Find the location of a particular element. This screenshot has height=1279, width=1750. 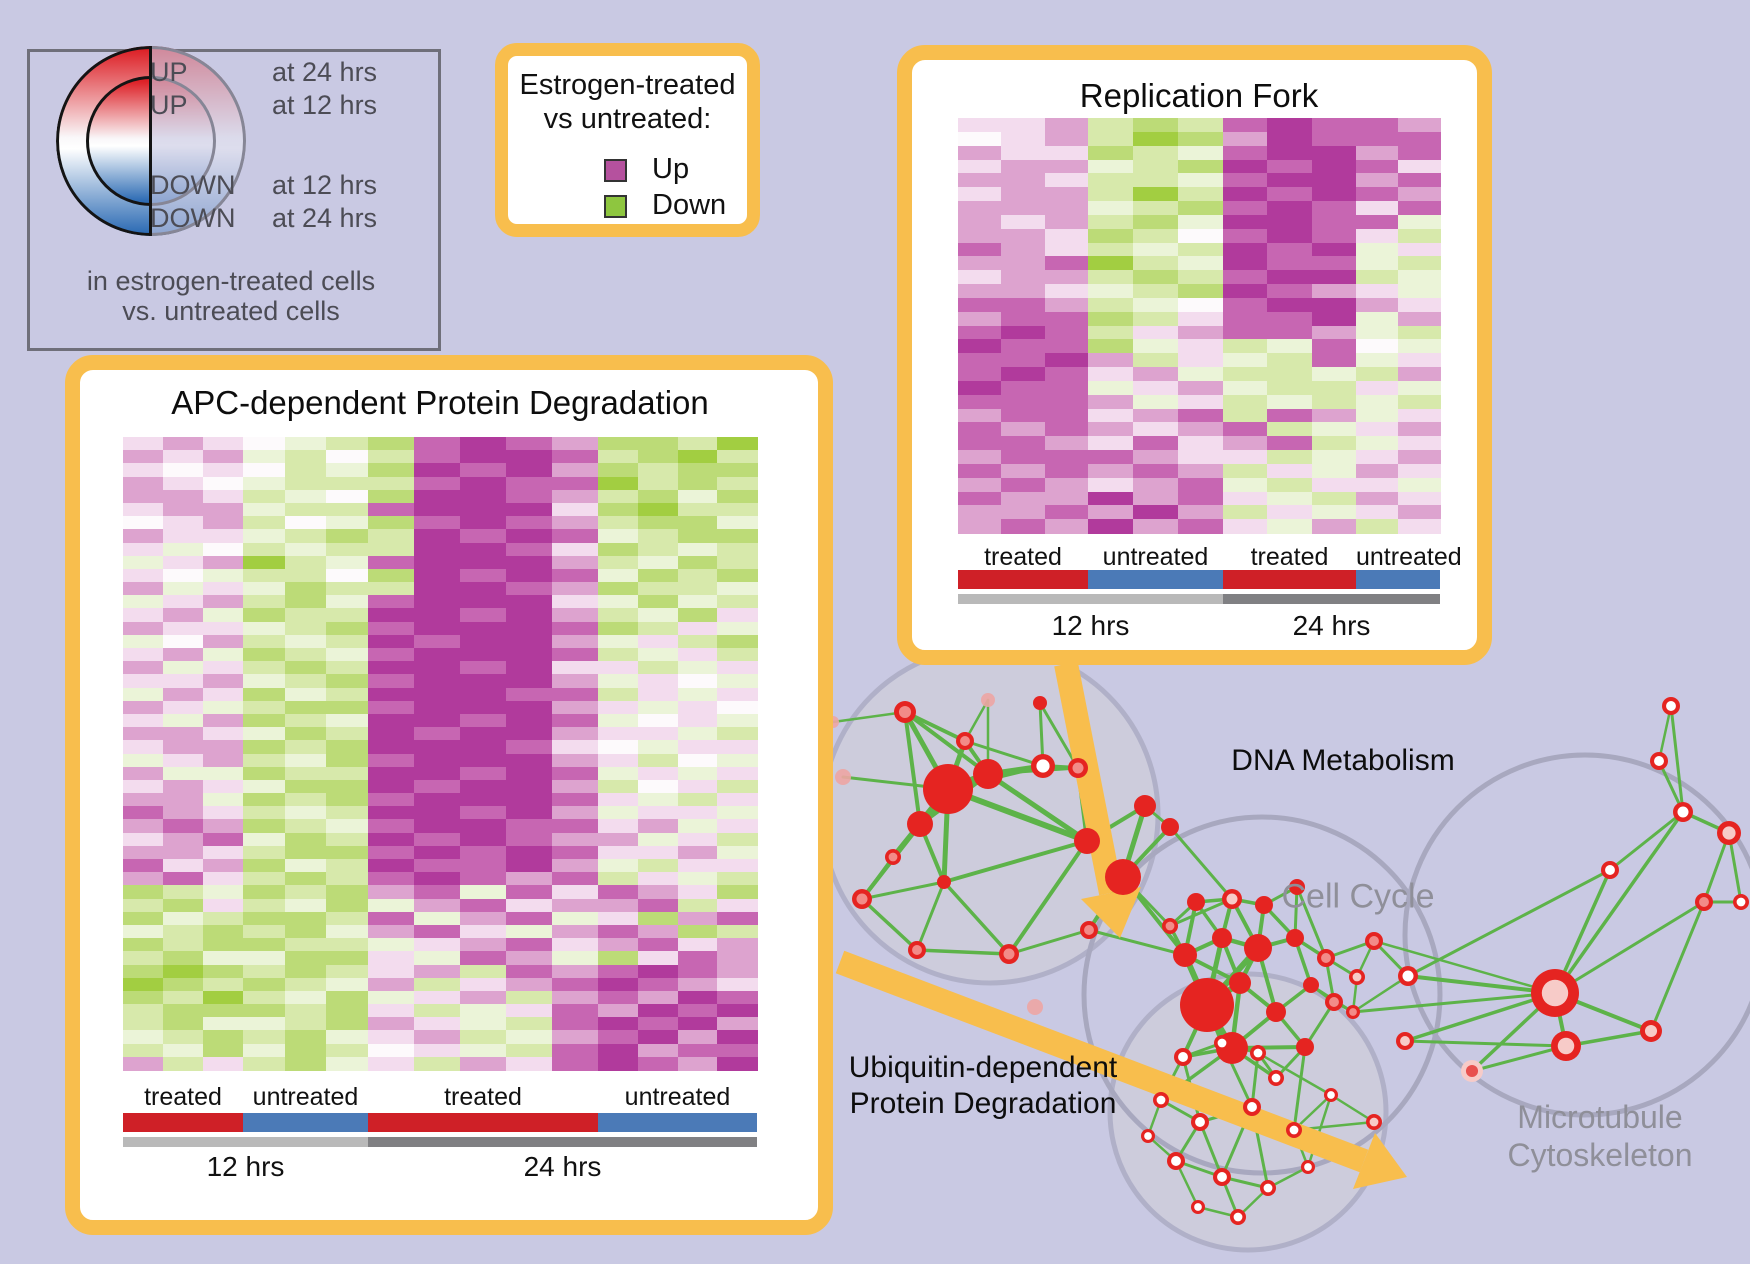

rf-group-label-untreated-12: untreated is located at coordinates (1155, 557).